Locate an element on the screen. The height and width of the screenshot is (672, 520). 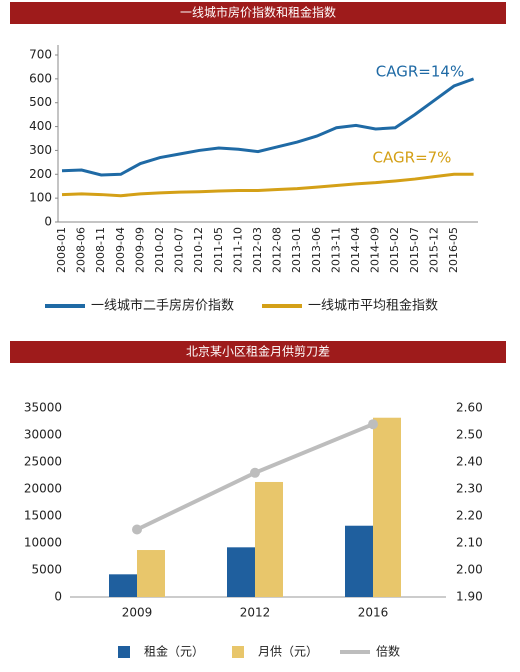
x-tick-label: 2015-12 is located at coordinates (433, 250).